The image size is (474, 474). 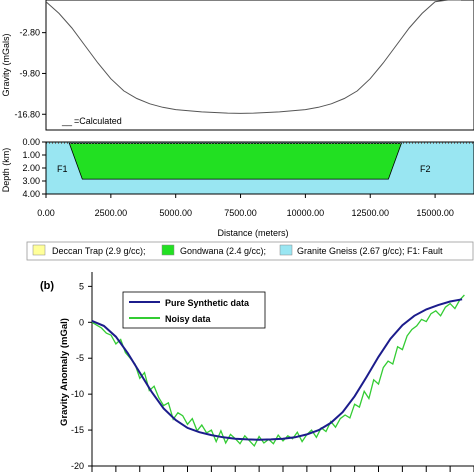 I want to click on legend-swatch-gondwana, so click(x=168, y=250).